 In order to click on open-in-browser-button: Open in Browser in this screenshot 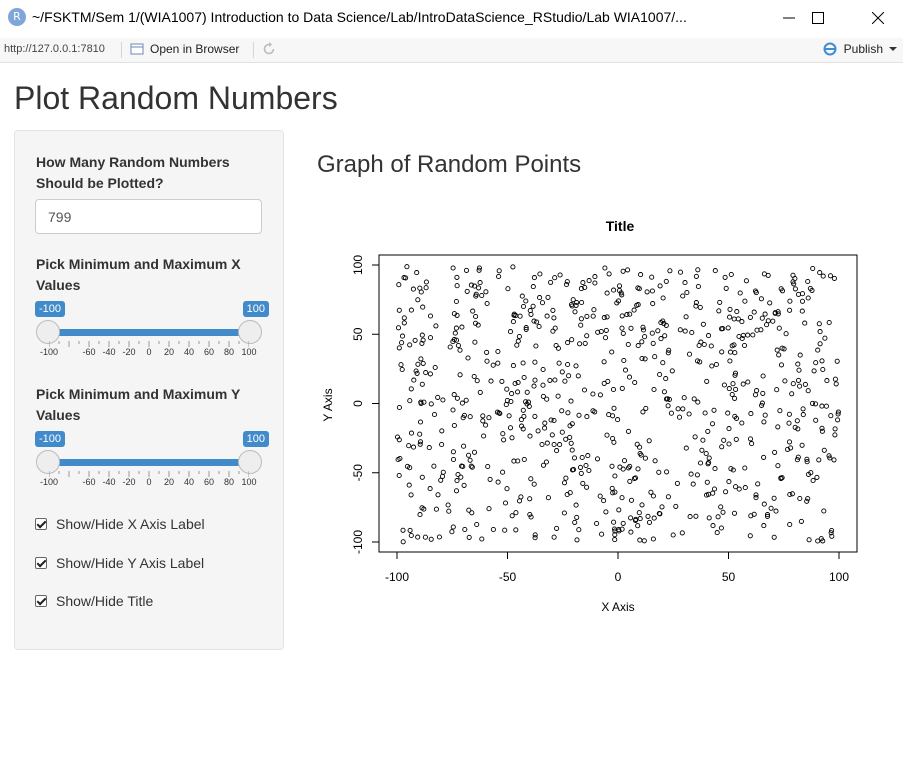, I will do `click(184, 49)`.